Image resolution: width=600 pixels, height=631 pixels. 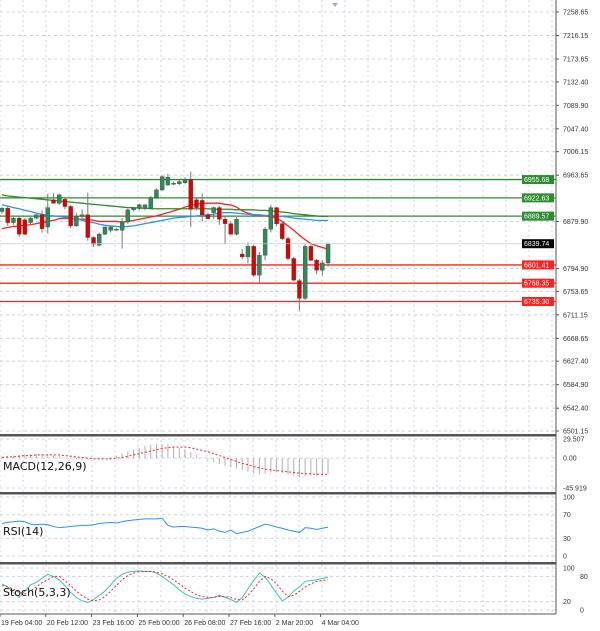 I want to click on price-tick-label: 6542.40, so click(x=575, y=409).